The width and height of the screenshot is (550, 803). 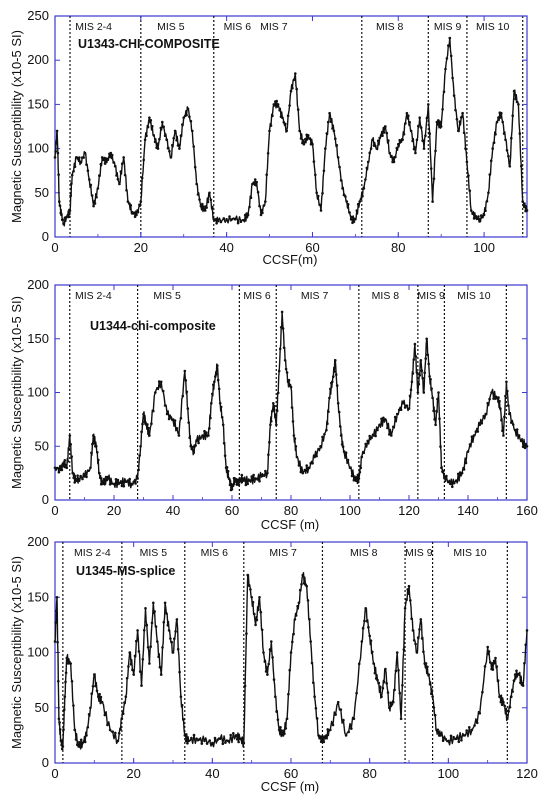 What do you see at coordinates (141, 247) in the screenshot?
I see `x-tick-label: 20` at bounding box center [141, 247].